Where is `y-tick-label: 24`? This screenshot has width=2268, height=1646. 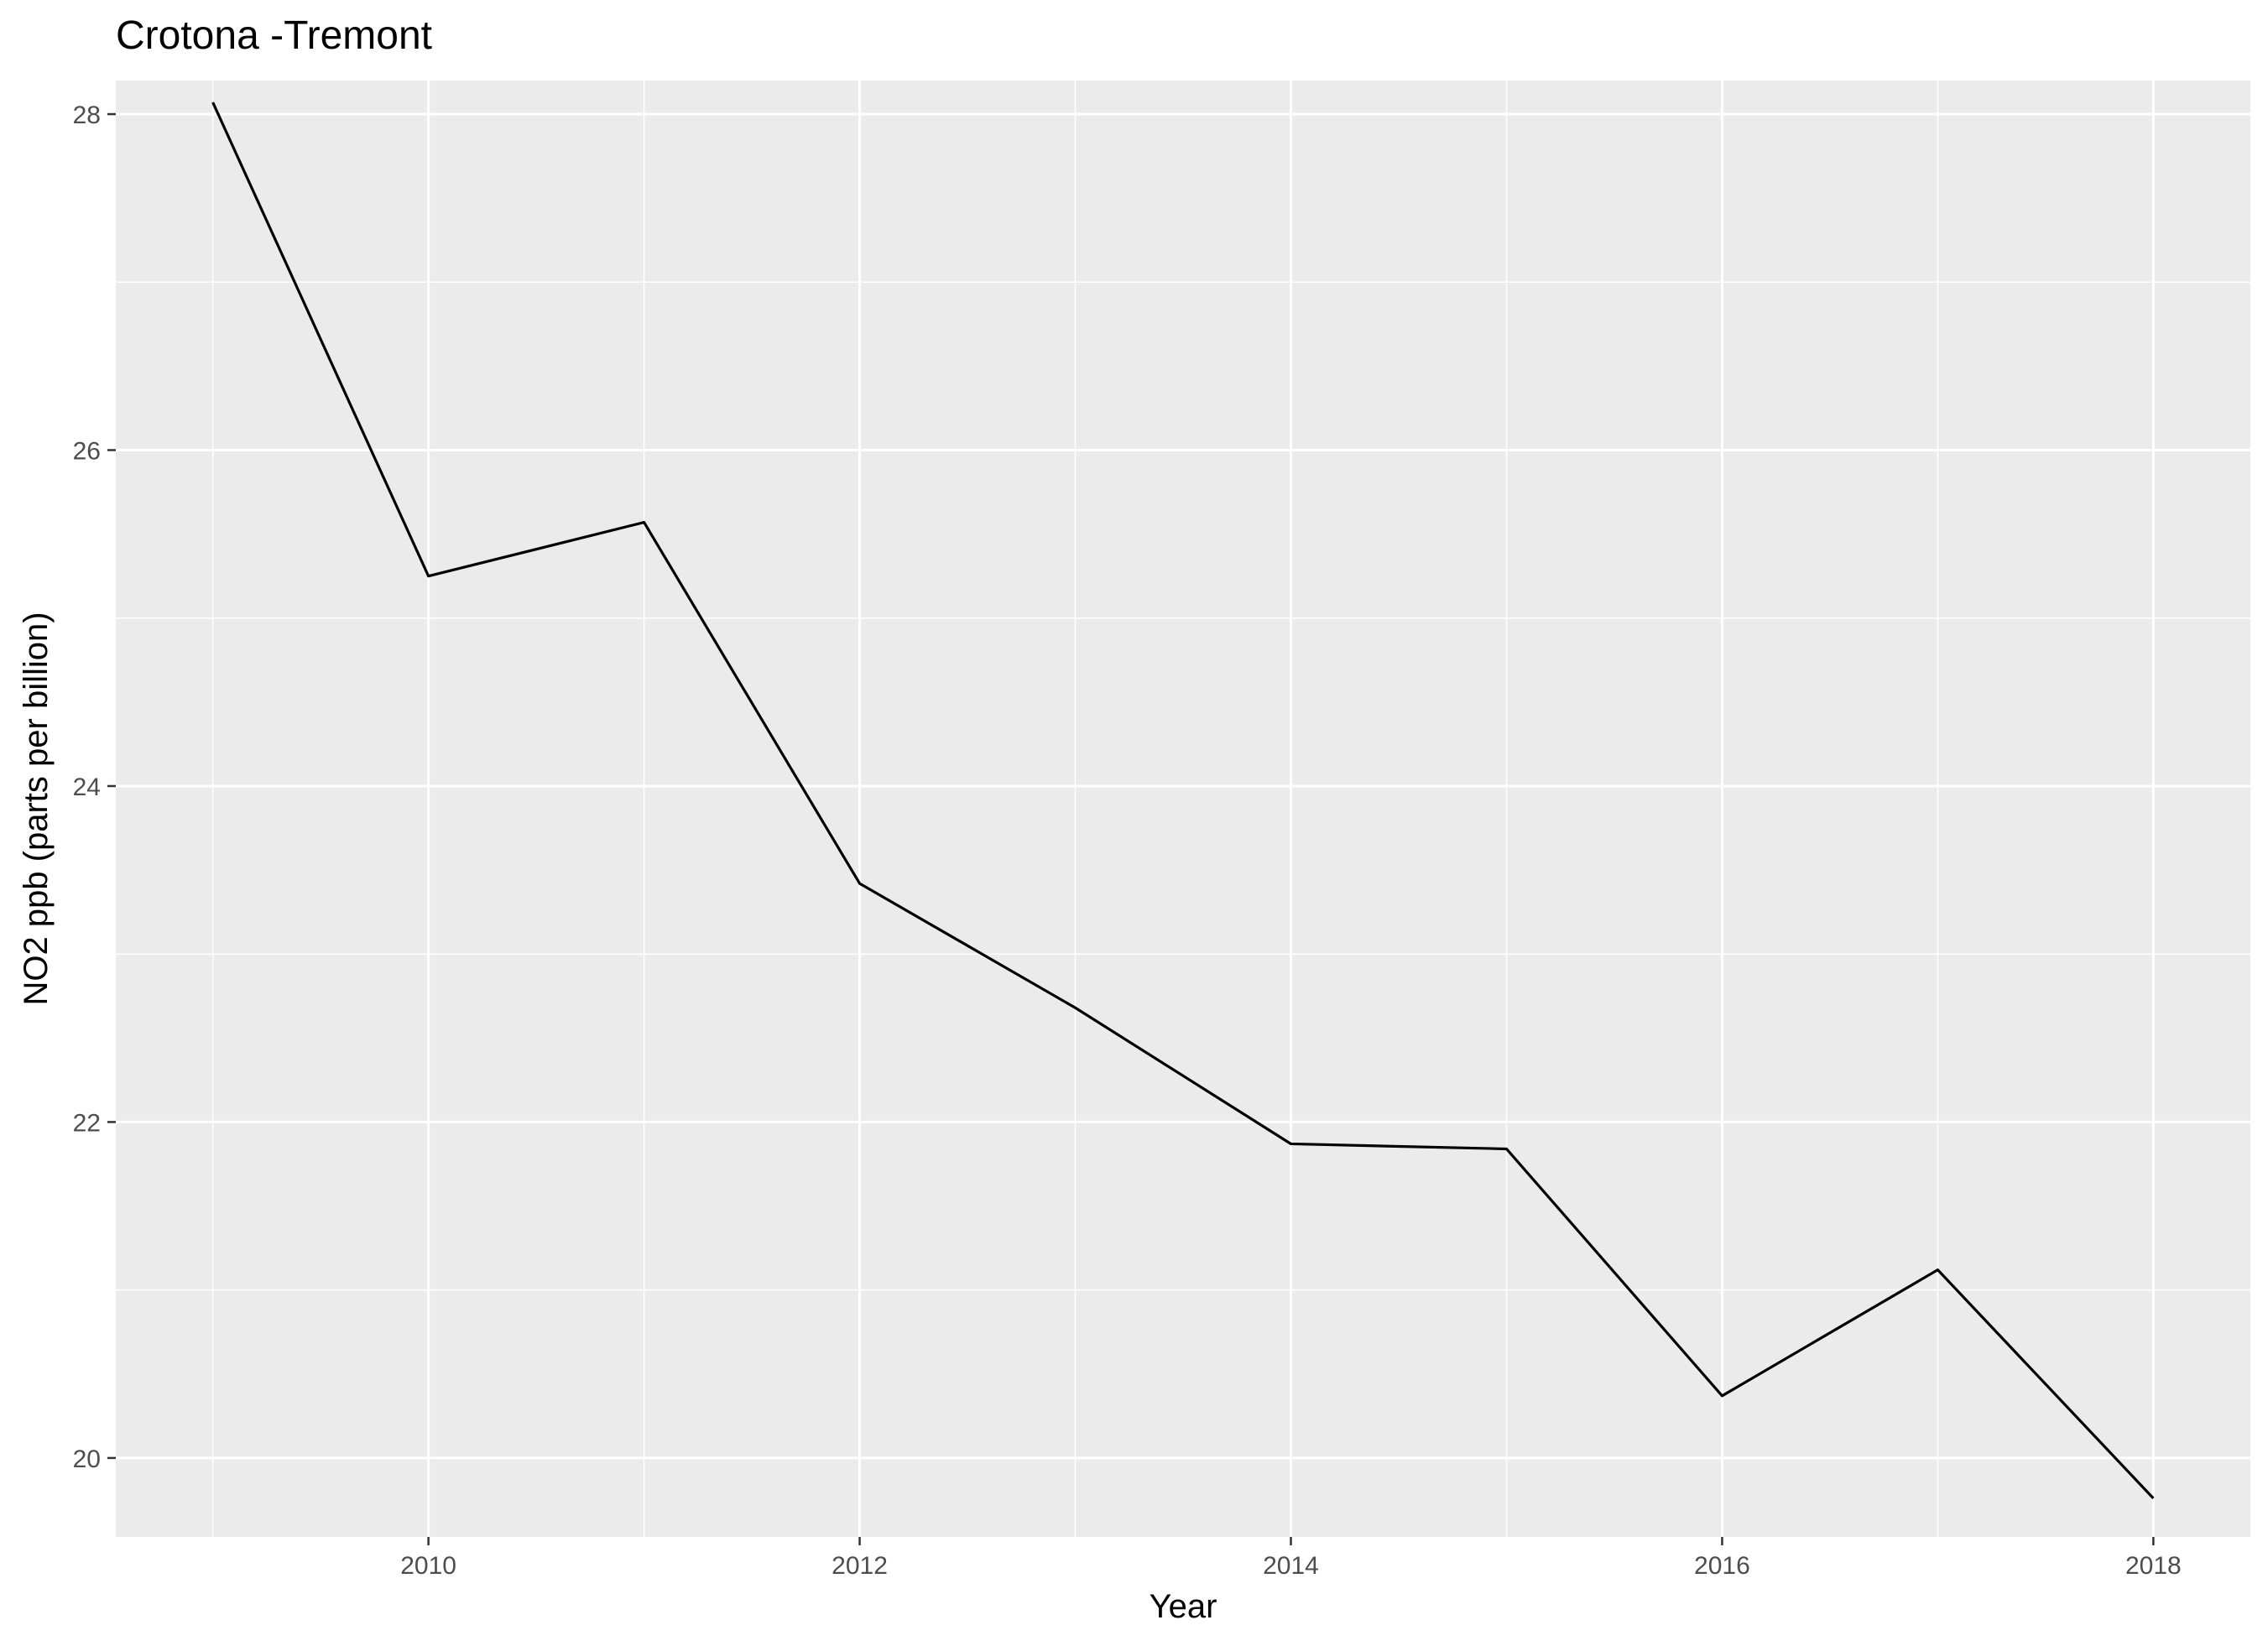
y-tick-label: 24 is located at coordinates (87, 788).